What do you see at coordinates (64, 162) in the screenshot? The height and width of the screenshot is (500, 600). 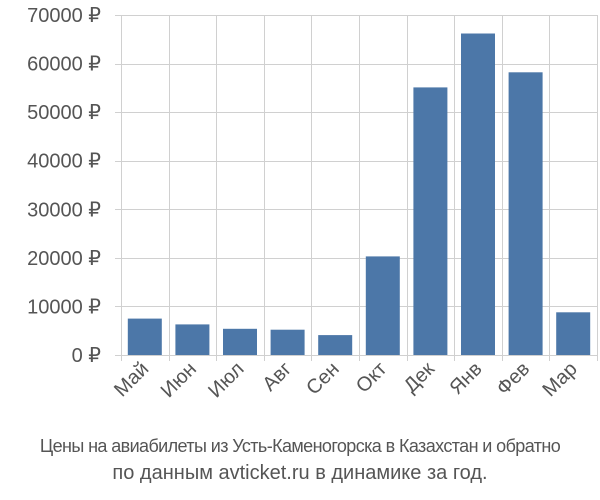 I see `y-tick-label: 40000 ₽` at bounding box center [64, 162].